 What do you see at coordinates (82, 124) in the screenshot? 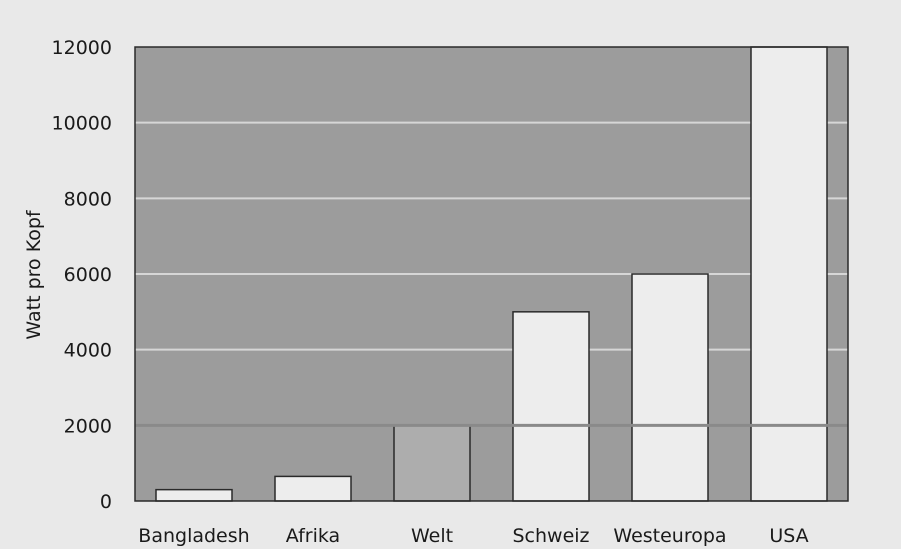
I see `y-tick-label: 10000` at bounding box center [82, 124].